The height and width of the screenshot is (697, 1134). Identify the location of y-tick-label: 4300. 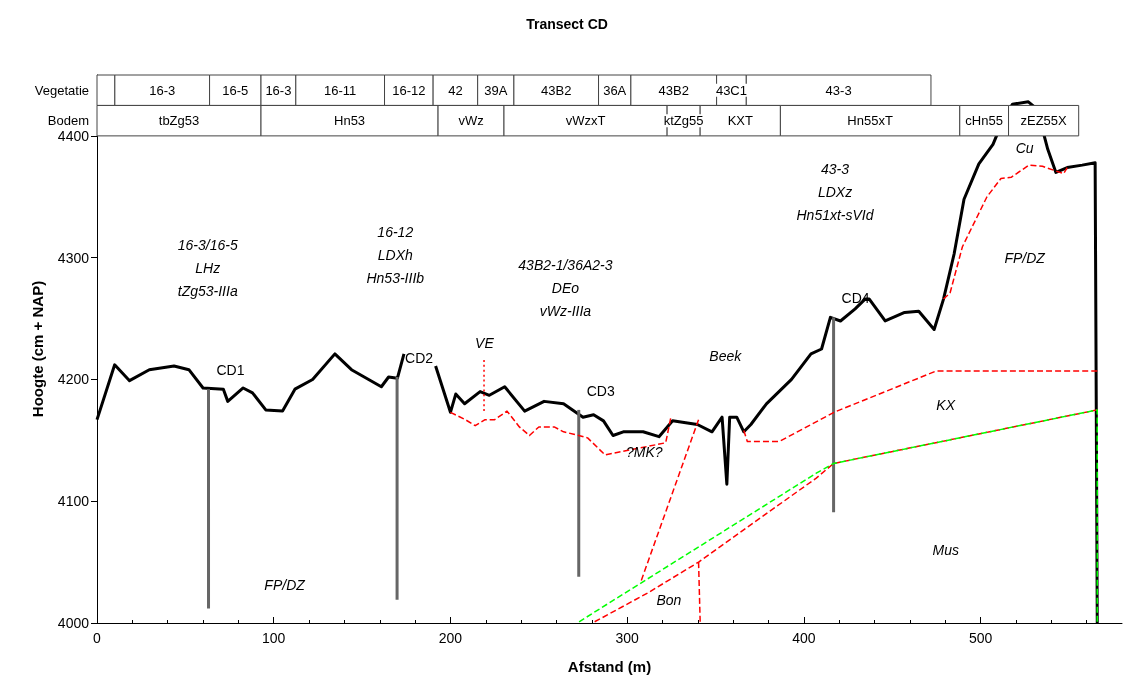
(73, 257).